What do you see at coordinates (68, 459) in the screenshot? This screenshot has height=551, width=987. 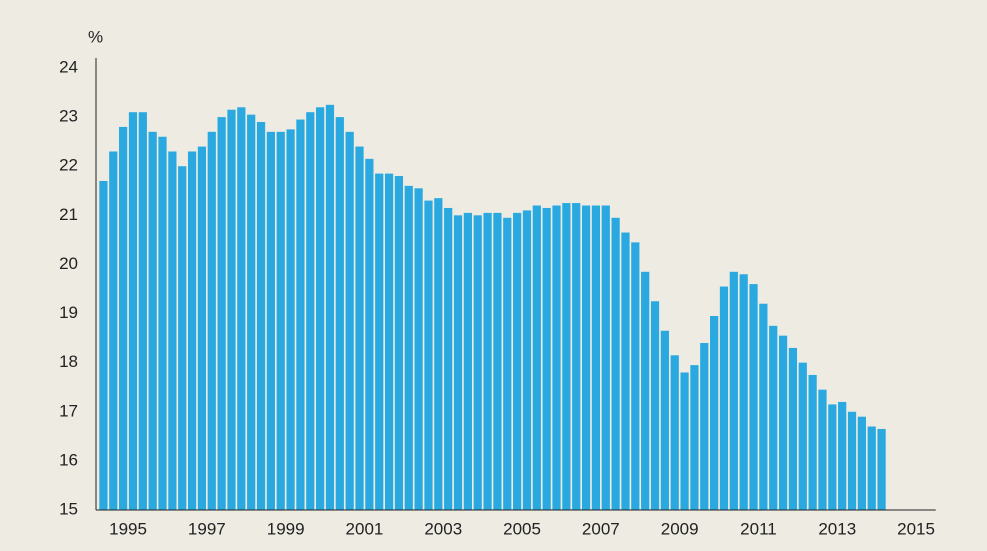 I see `y-tick-label: 16` at bounding box center [68, 459].